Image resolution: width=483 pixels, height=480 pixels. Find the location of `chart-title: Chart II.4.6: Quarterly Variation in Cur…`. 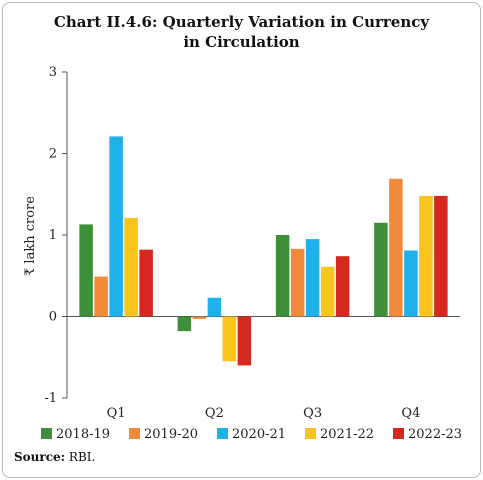

chart-title: Chart II.4.6: Quarterly Variation in Cur… is located at coordinates (241, 32).